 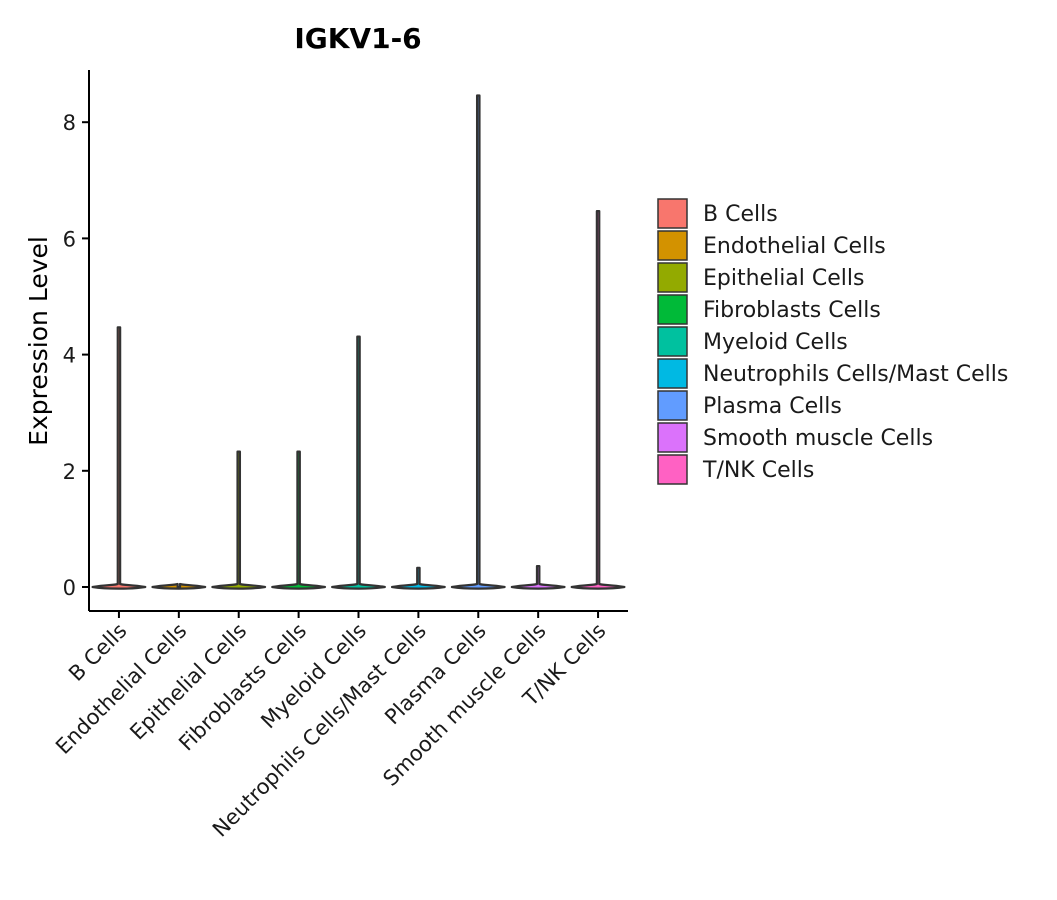 I want to click on legend-label: Plasma Cells, so click(x=772, y=406).